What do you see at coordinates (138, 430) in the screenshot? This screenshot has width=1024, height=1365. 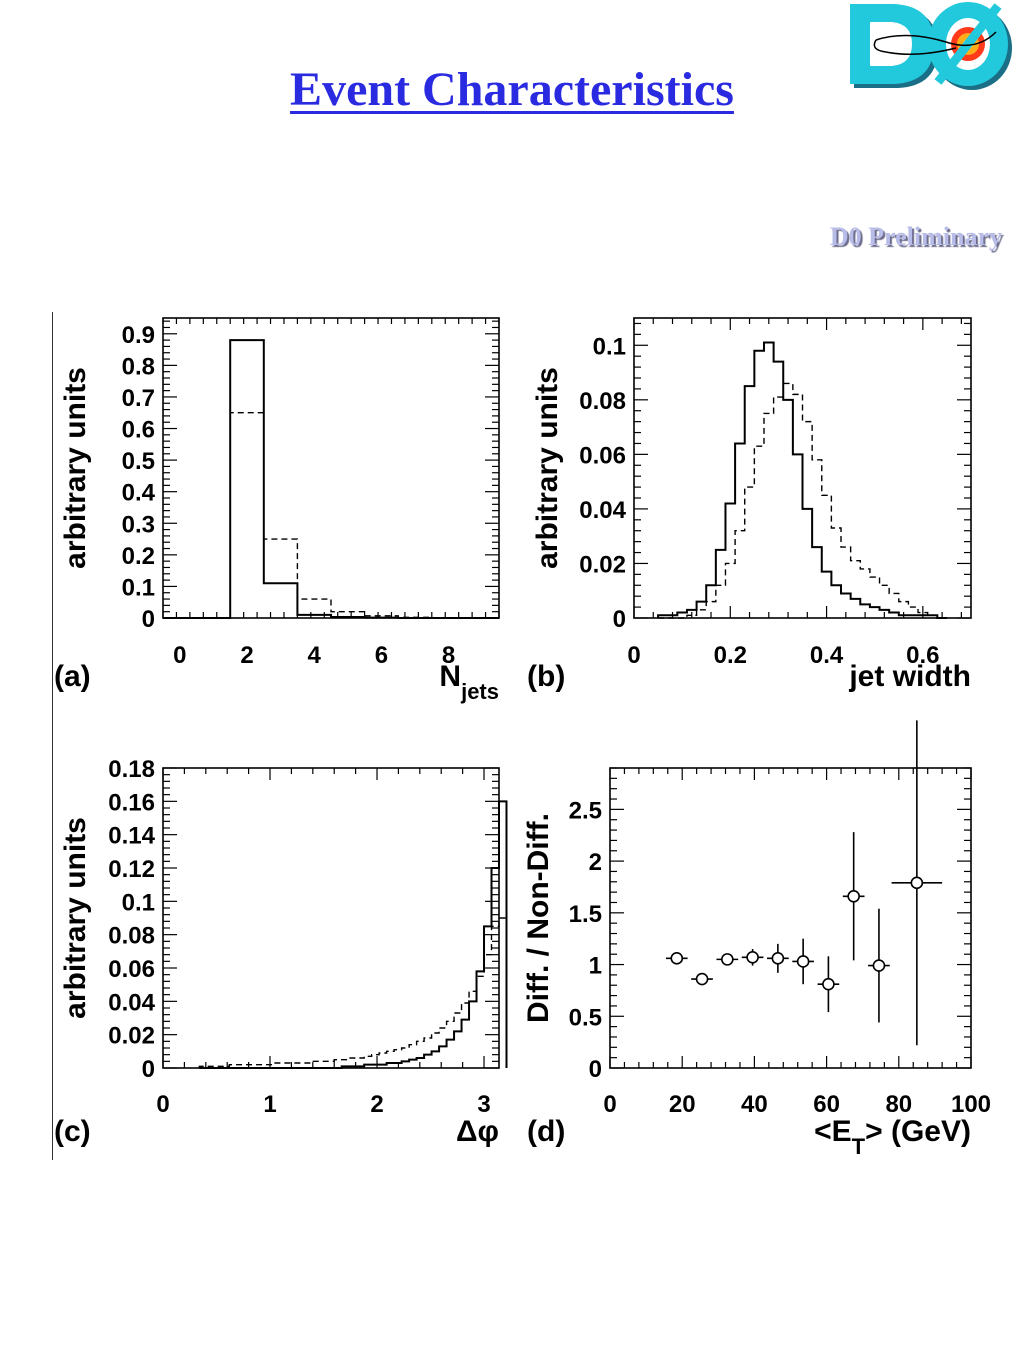 I see `y-tick-label: 0.6` at bounding box center [138, 430].